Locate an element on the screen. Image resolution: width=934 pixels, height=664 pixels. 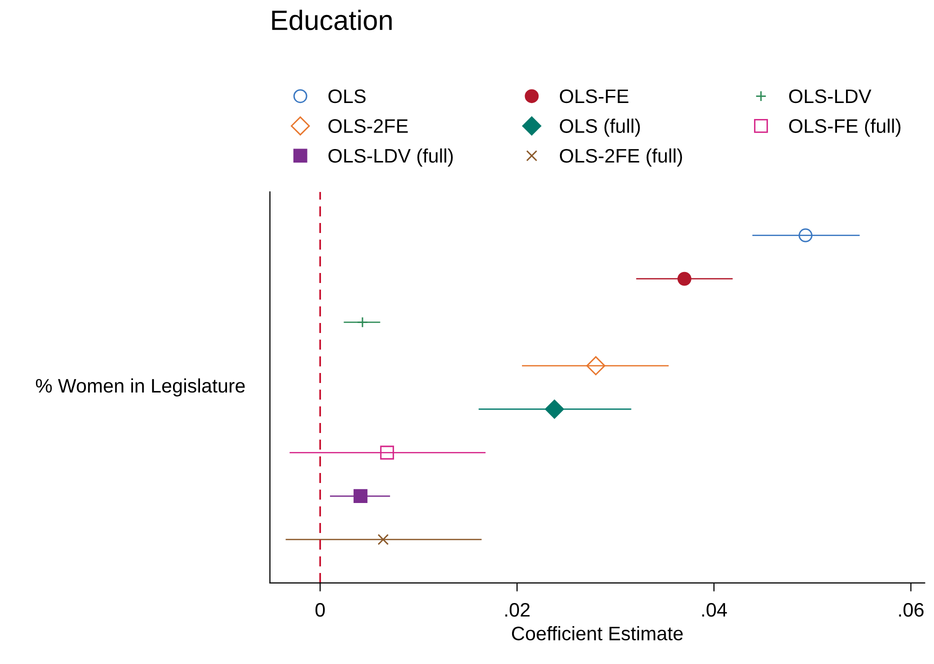
x-axis-title: Coefficient Estimate is located at coordinates (597, 633).